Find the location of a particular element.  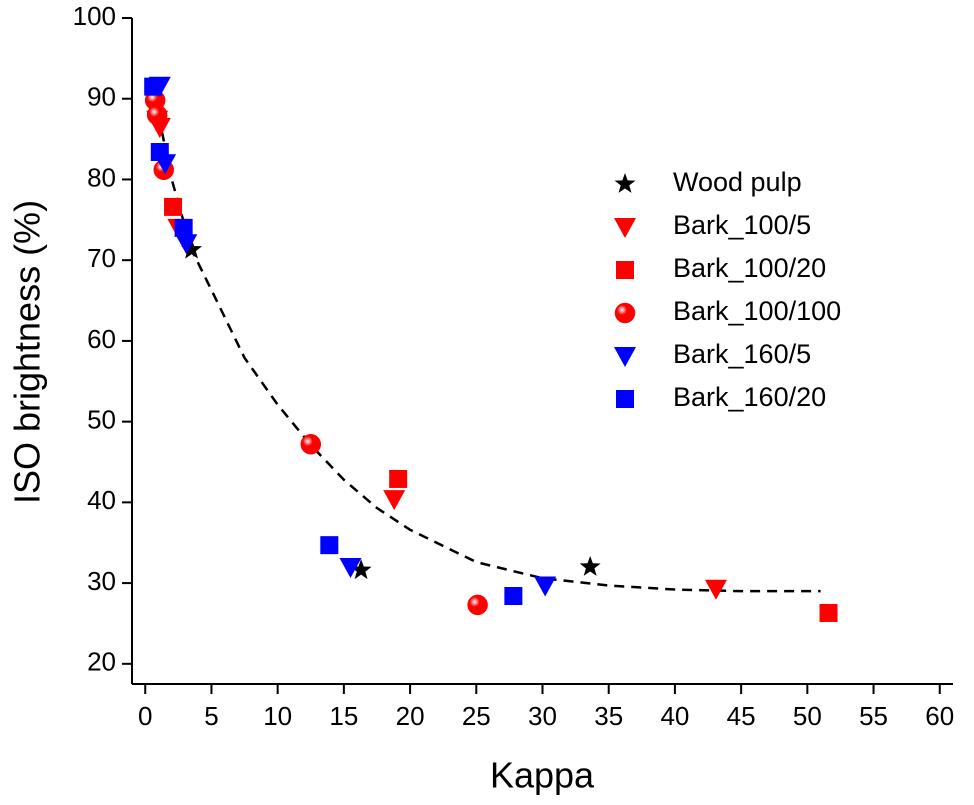

y-tick-label: 50 is located at coordinates (101, 420).